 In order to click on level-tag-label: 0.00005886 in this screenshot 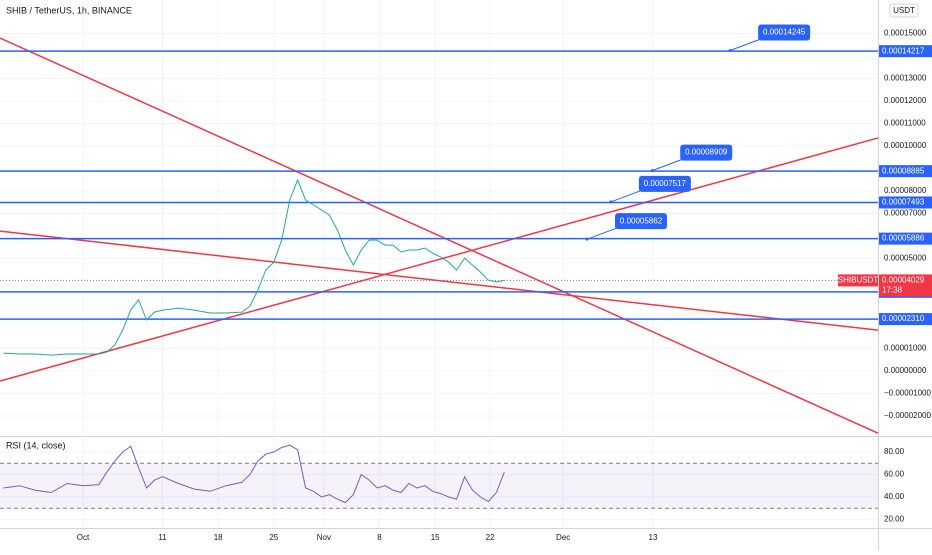, I will do `click(903, 238)`.